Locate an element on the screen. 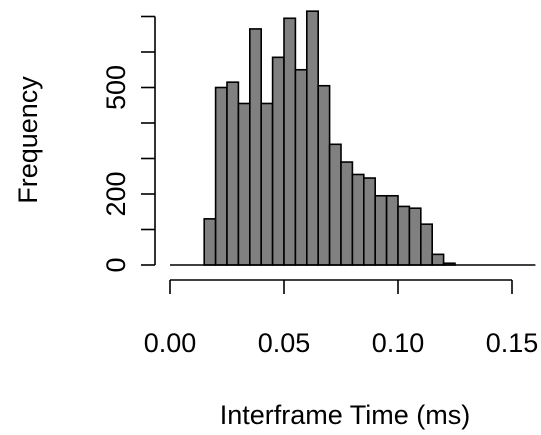  y-tick-label: 200 is located at coordinates (116, 193).